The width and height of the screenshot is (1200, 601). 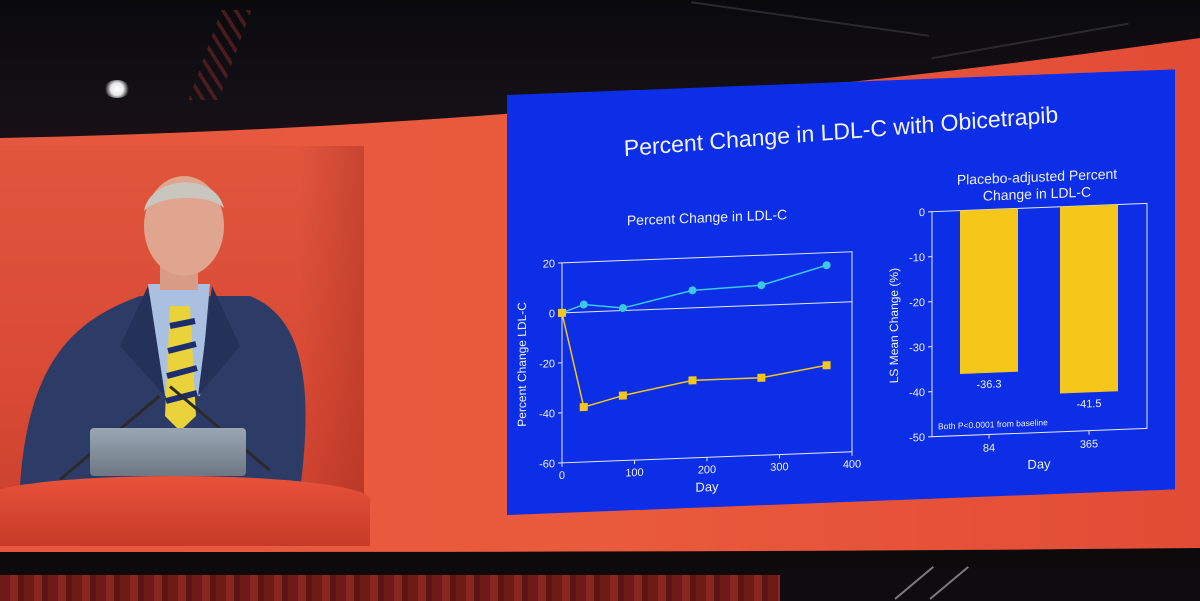 What do you see at coordinates (522, 364) in the screenshot?
I see `y-axis-label: Percent Change LDL-C` at bounding box center [522, 364].